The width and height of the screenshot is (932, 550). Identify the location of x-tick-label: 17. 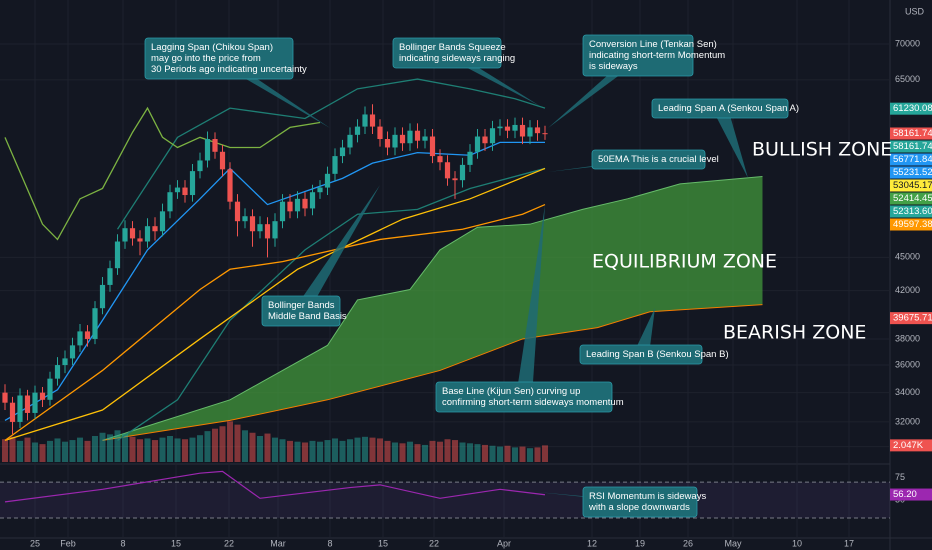
(849, 543).